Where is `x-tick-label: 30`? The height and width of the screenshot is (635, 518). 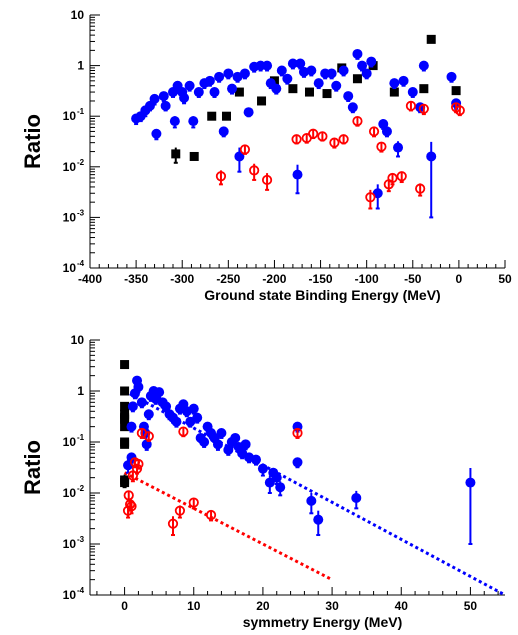 x-tick-label: 30 is located at coordinates (332, 606).